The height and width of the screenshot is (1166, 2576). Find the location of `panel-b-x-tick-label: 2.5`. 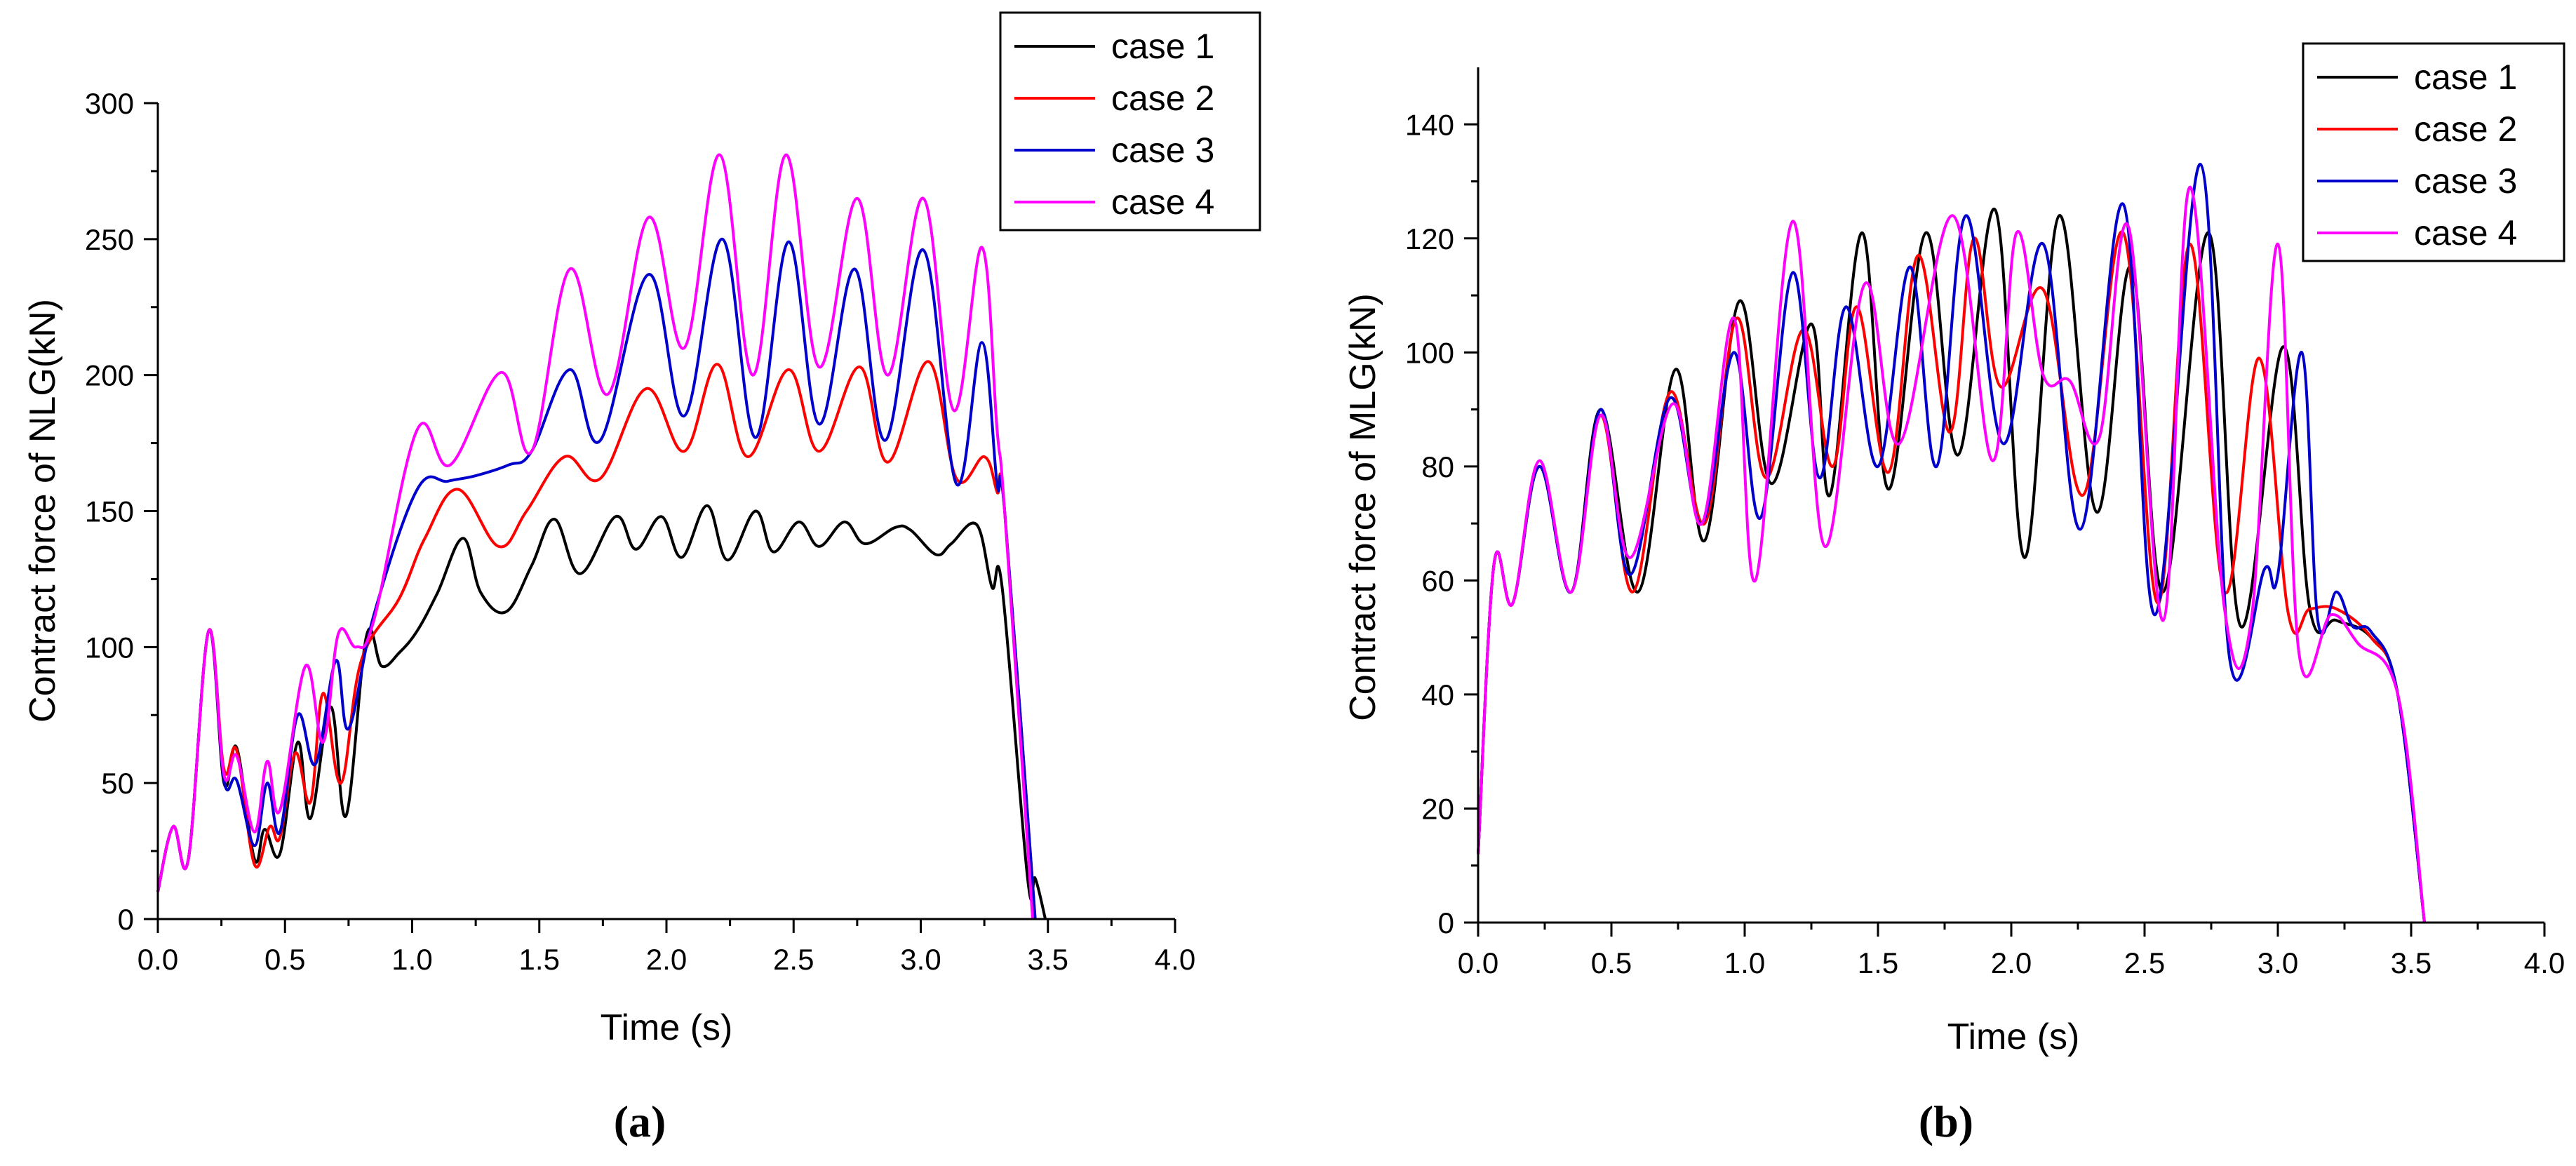

panel-b-x-tick-label: 2.5 is located at coordinates (2144, 963).